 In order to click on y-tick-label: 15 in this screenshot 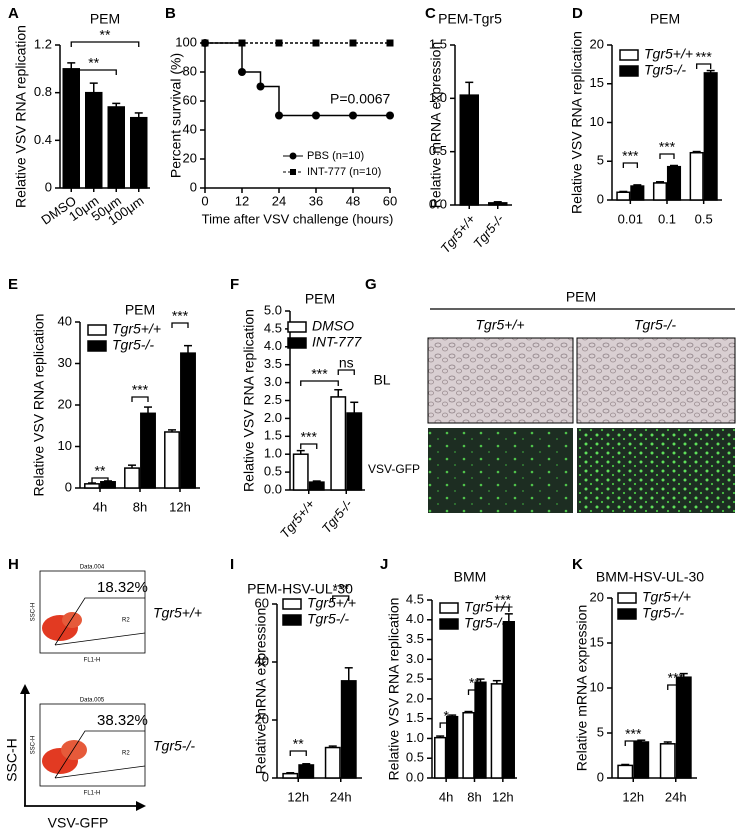, I will do `click(597, 641)`.